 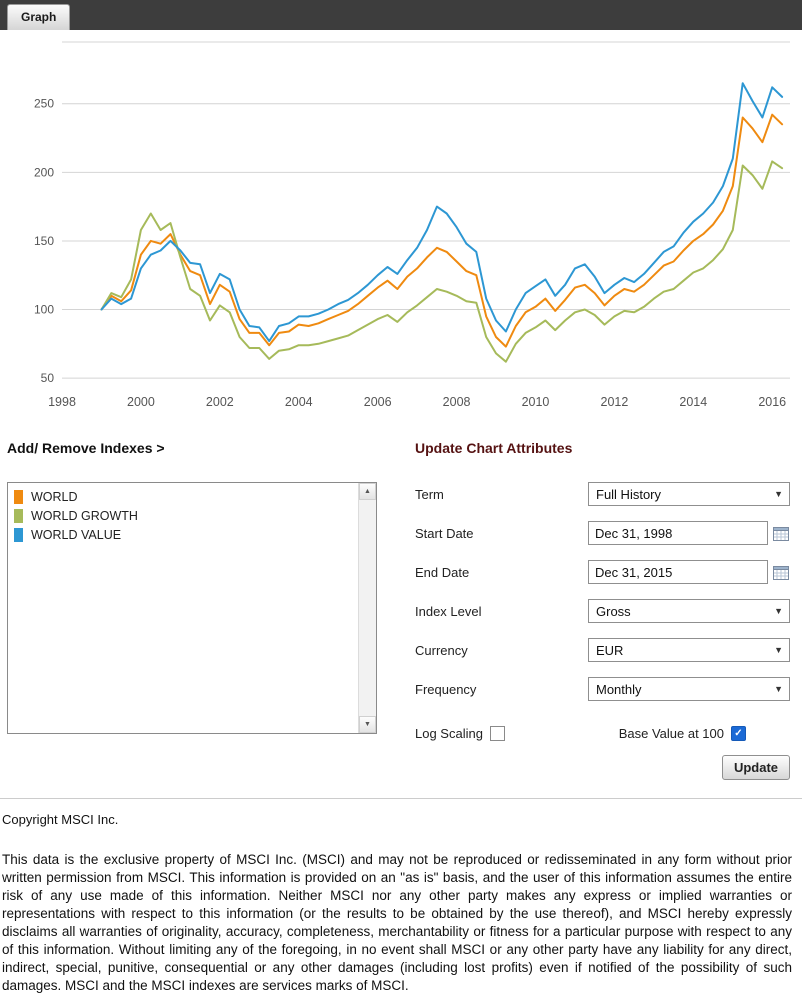 What do you see at coordinates (738, 733) in the screenshot?
I see `base-value-checkbox: ✓` at bounding box center [738, 733].